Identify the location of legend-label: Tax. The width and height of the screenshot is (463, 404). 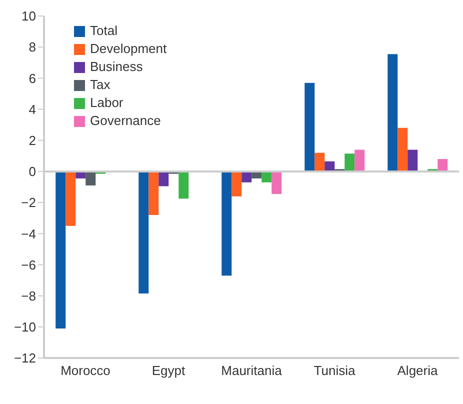
(100, 85).